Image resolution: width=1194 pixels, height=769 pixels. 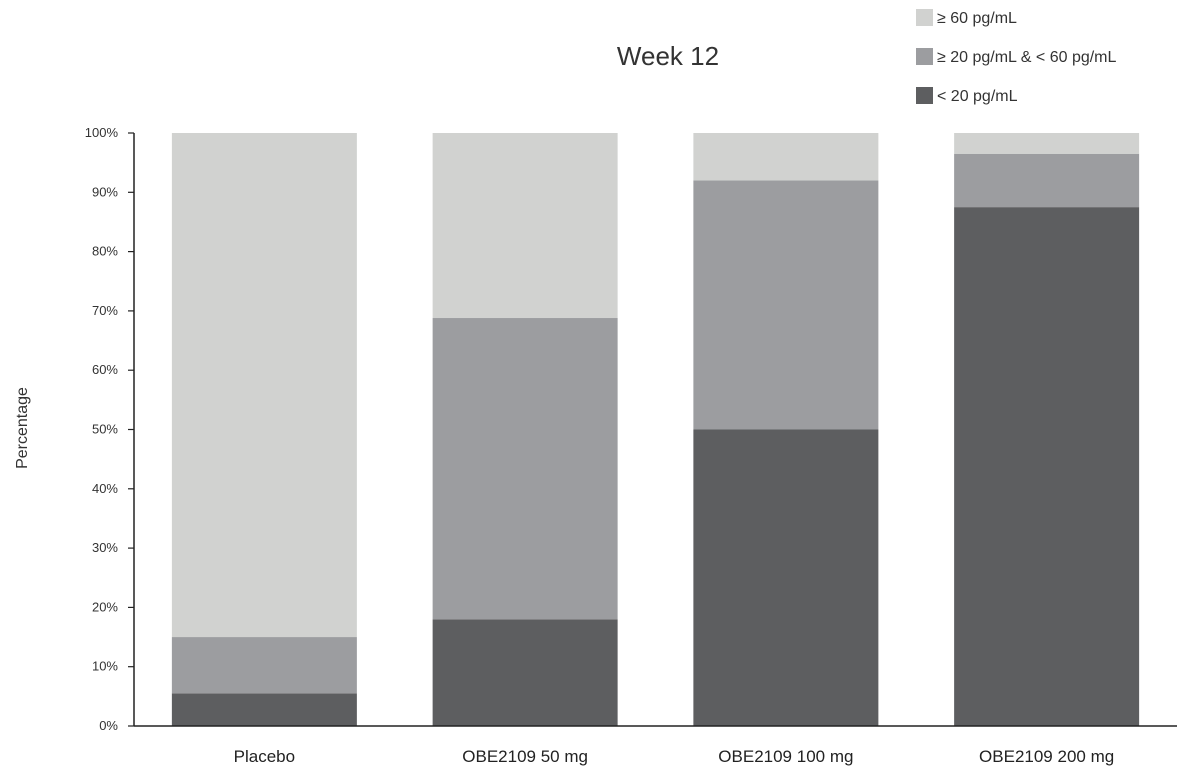 What do you see at coordinates (264, 756) in the screenshot?
I see `x-tick-label-0: Placebo` at bounding box center [264, 756].